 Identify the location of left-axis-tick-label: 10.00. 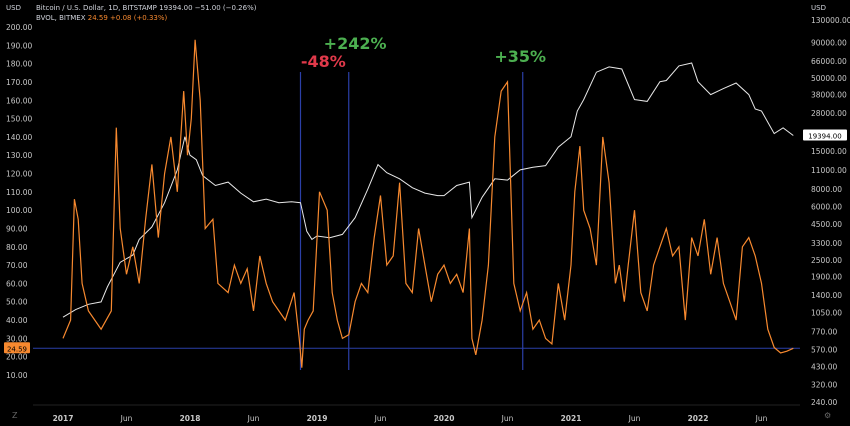
(17, 375).